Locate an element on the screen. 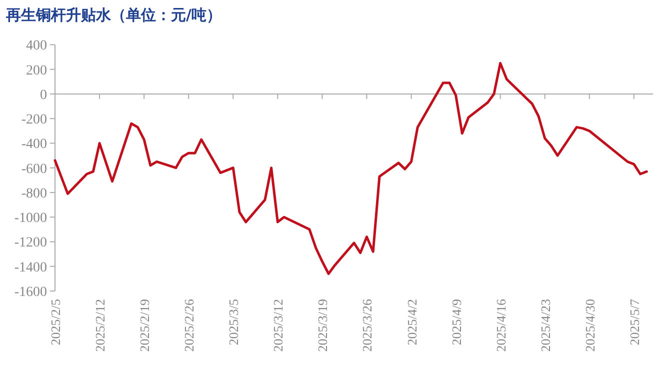 Image resolution: width=660 pixels, height=374 pixels. x-tick-label: 2025/4/30 is located at coordinates (590, 325).